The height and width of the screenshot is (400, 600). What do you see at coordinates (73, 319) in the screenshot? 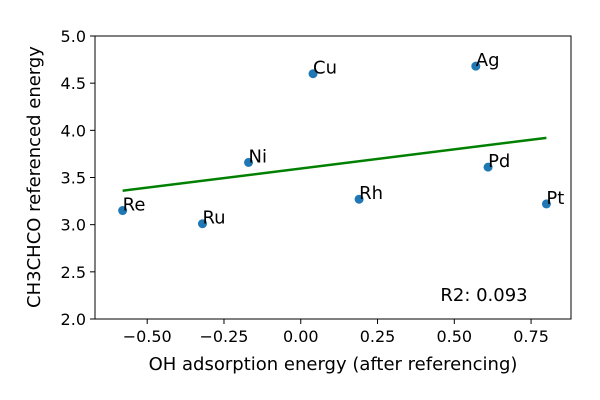
I see `y-tick-label: 2.0` at bounding box center [73, 319].